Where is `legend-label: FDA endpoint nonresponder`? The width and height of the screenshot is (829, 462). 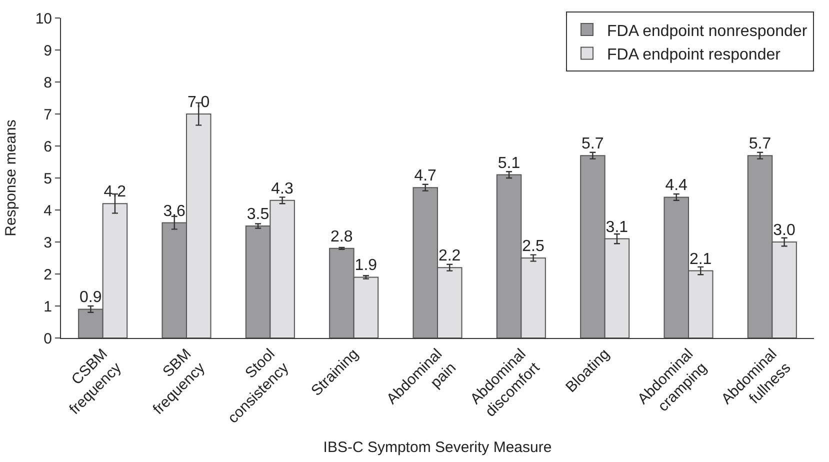 legend-label: FDA endpoint nonresponder is located at coordinates (707, 31).